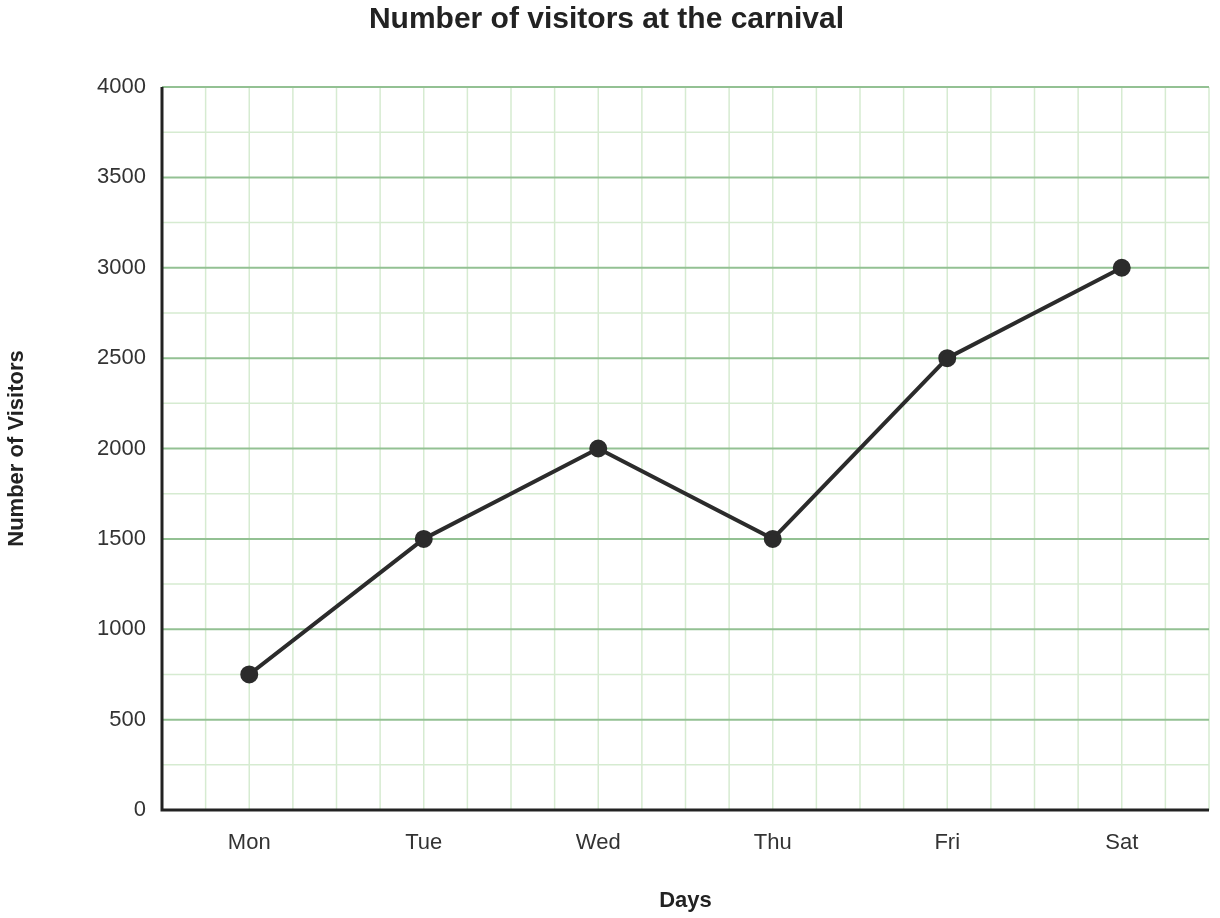  Describe the element at coordinates (606, 18) in the screenshot. I see `chart-title: Number of visitors at the carnival` at that location.